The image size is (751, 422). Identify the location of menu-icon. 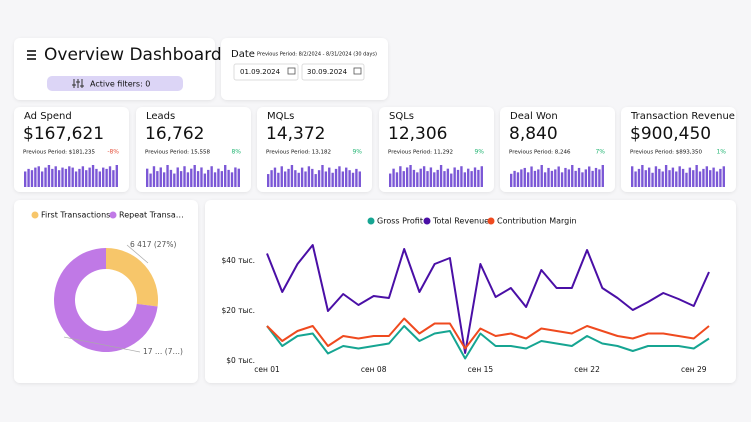
(31, 55).